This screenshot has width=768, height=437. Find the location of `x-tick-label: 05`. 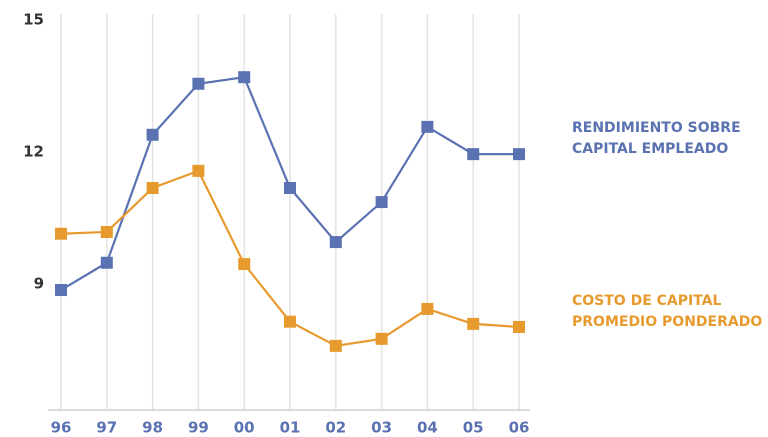

x-tick-label: 05 is located at coordinates (473, 428).